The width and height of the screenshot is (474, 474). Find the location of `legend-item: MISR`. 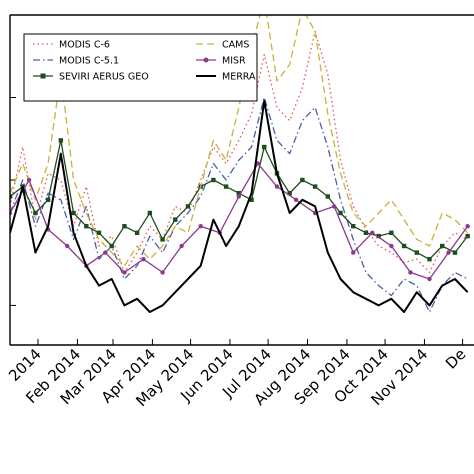

legend-item: MISR is located at coordinates (221, 61).